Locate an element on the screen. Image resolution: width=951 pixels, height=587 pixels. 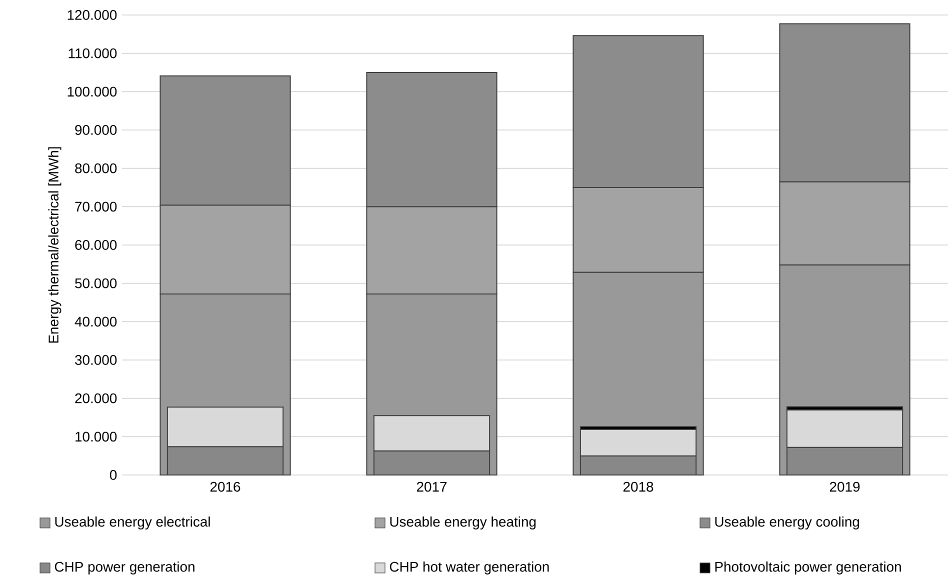
legend-label: CHP power generation is located at coordinates (124, 567).